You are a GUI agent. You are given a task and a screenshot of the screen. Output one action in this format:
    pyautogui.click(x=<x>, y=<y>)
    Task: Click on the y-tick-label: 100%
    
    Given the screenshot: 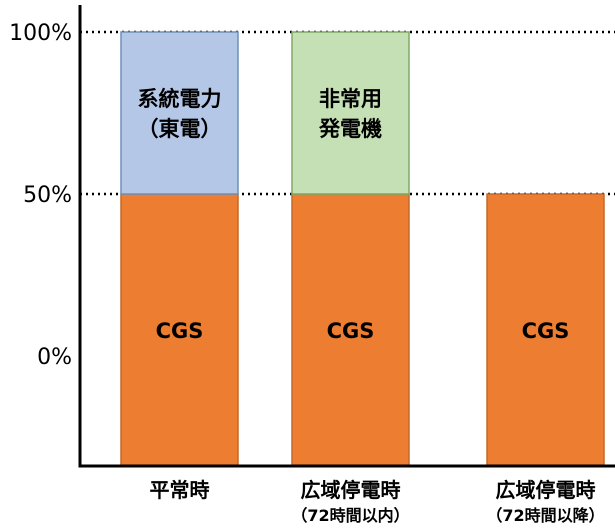 What is the action you would take?
    pyautogui.click(x=40, y=33)
    